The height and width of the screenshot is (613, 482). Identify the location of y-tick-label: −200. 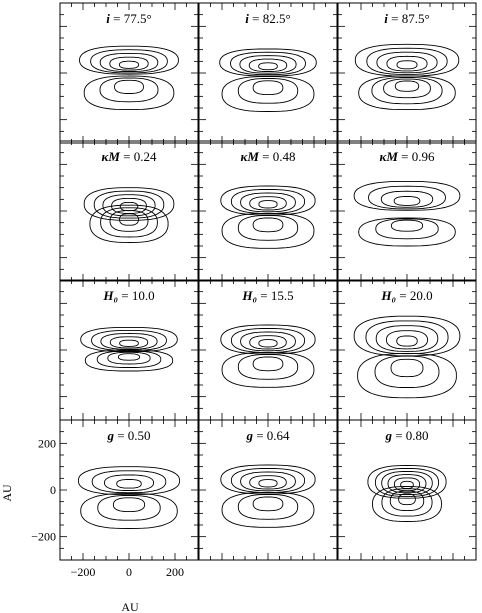
(43, 537).